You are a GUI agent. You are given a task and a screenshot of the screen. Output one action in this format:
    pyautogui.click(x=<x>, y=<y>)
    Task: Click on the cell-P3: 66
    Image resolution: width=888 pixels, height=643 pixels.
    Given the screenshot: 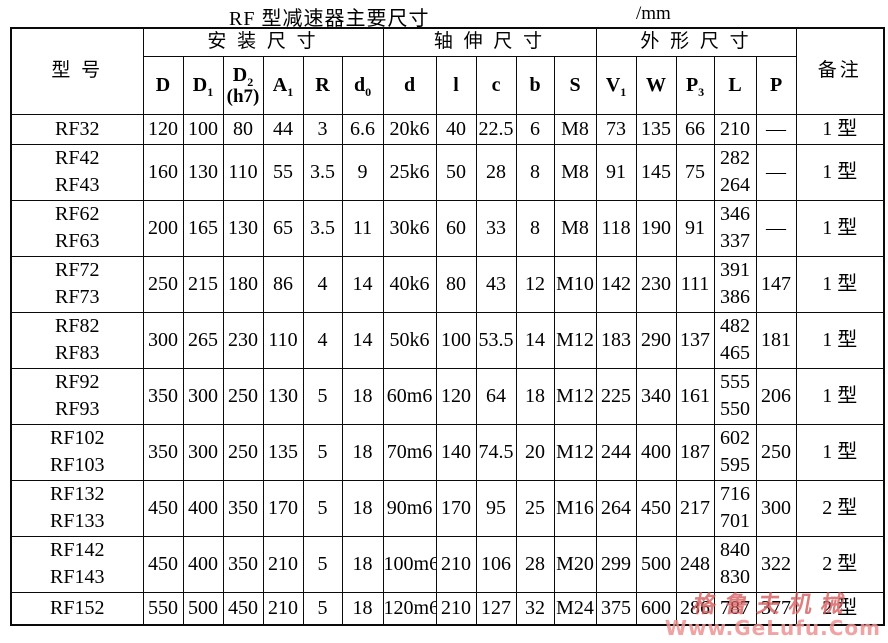 What is the action you would take?
    pyautogui.click(x=695, y=129)
    